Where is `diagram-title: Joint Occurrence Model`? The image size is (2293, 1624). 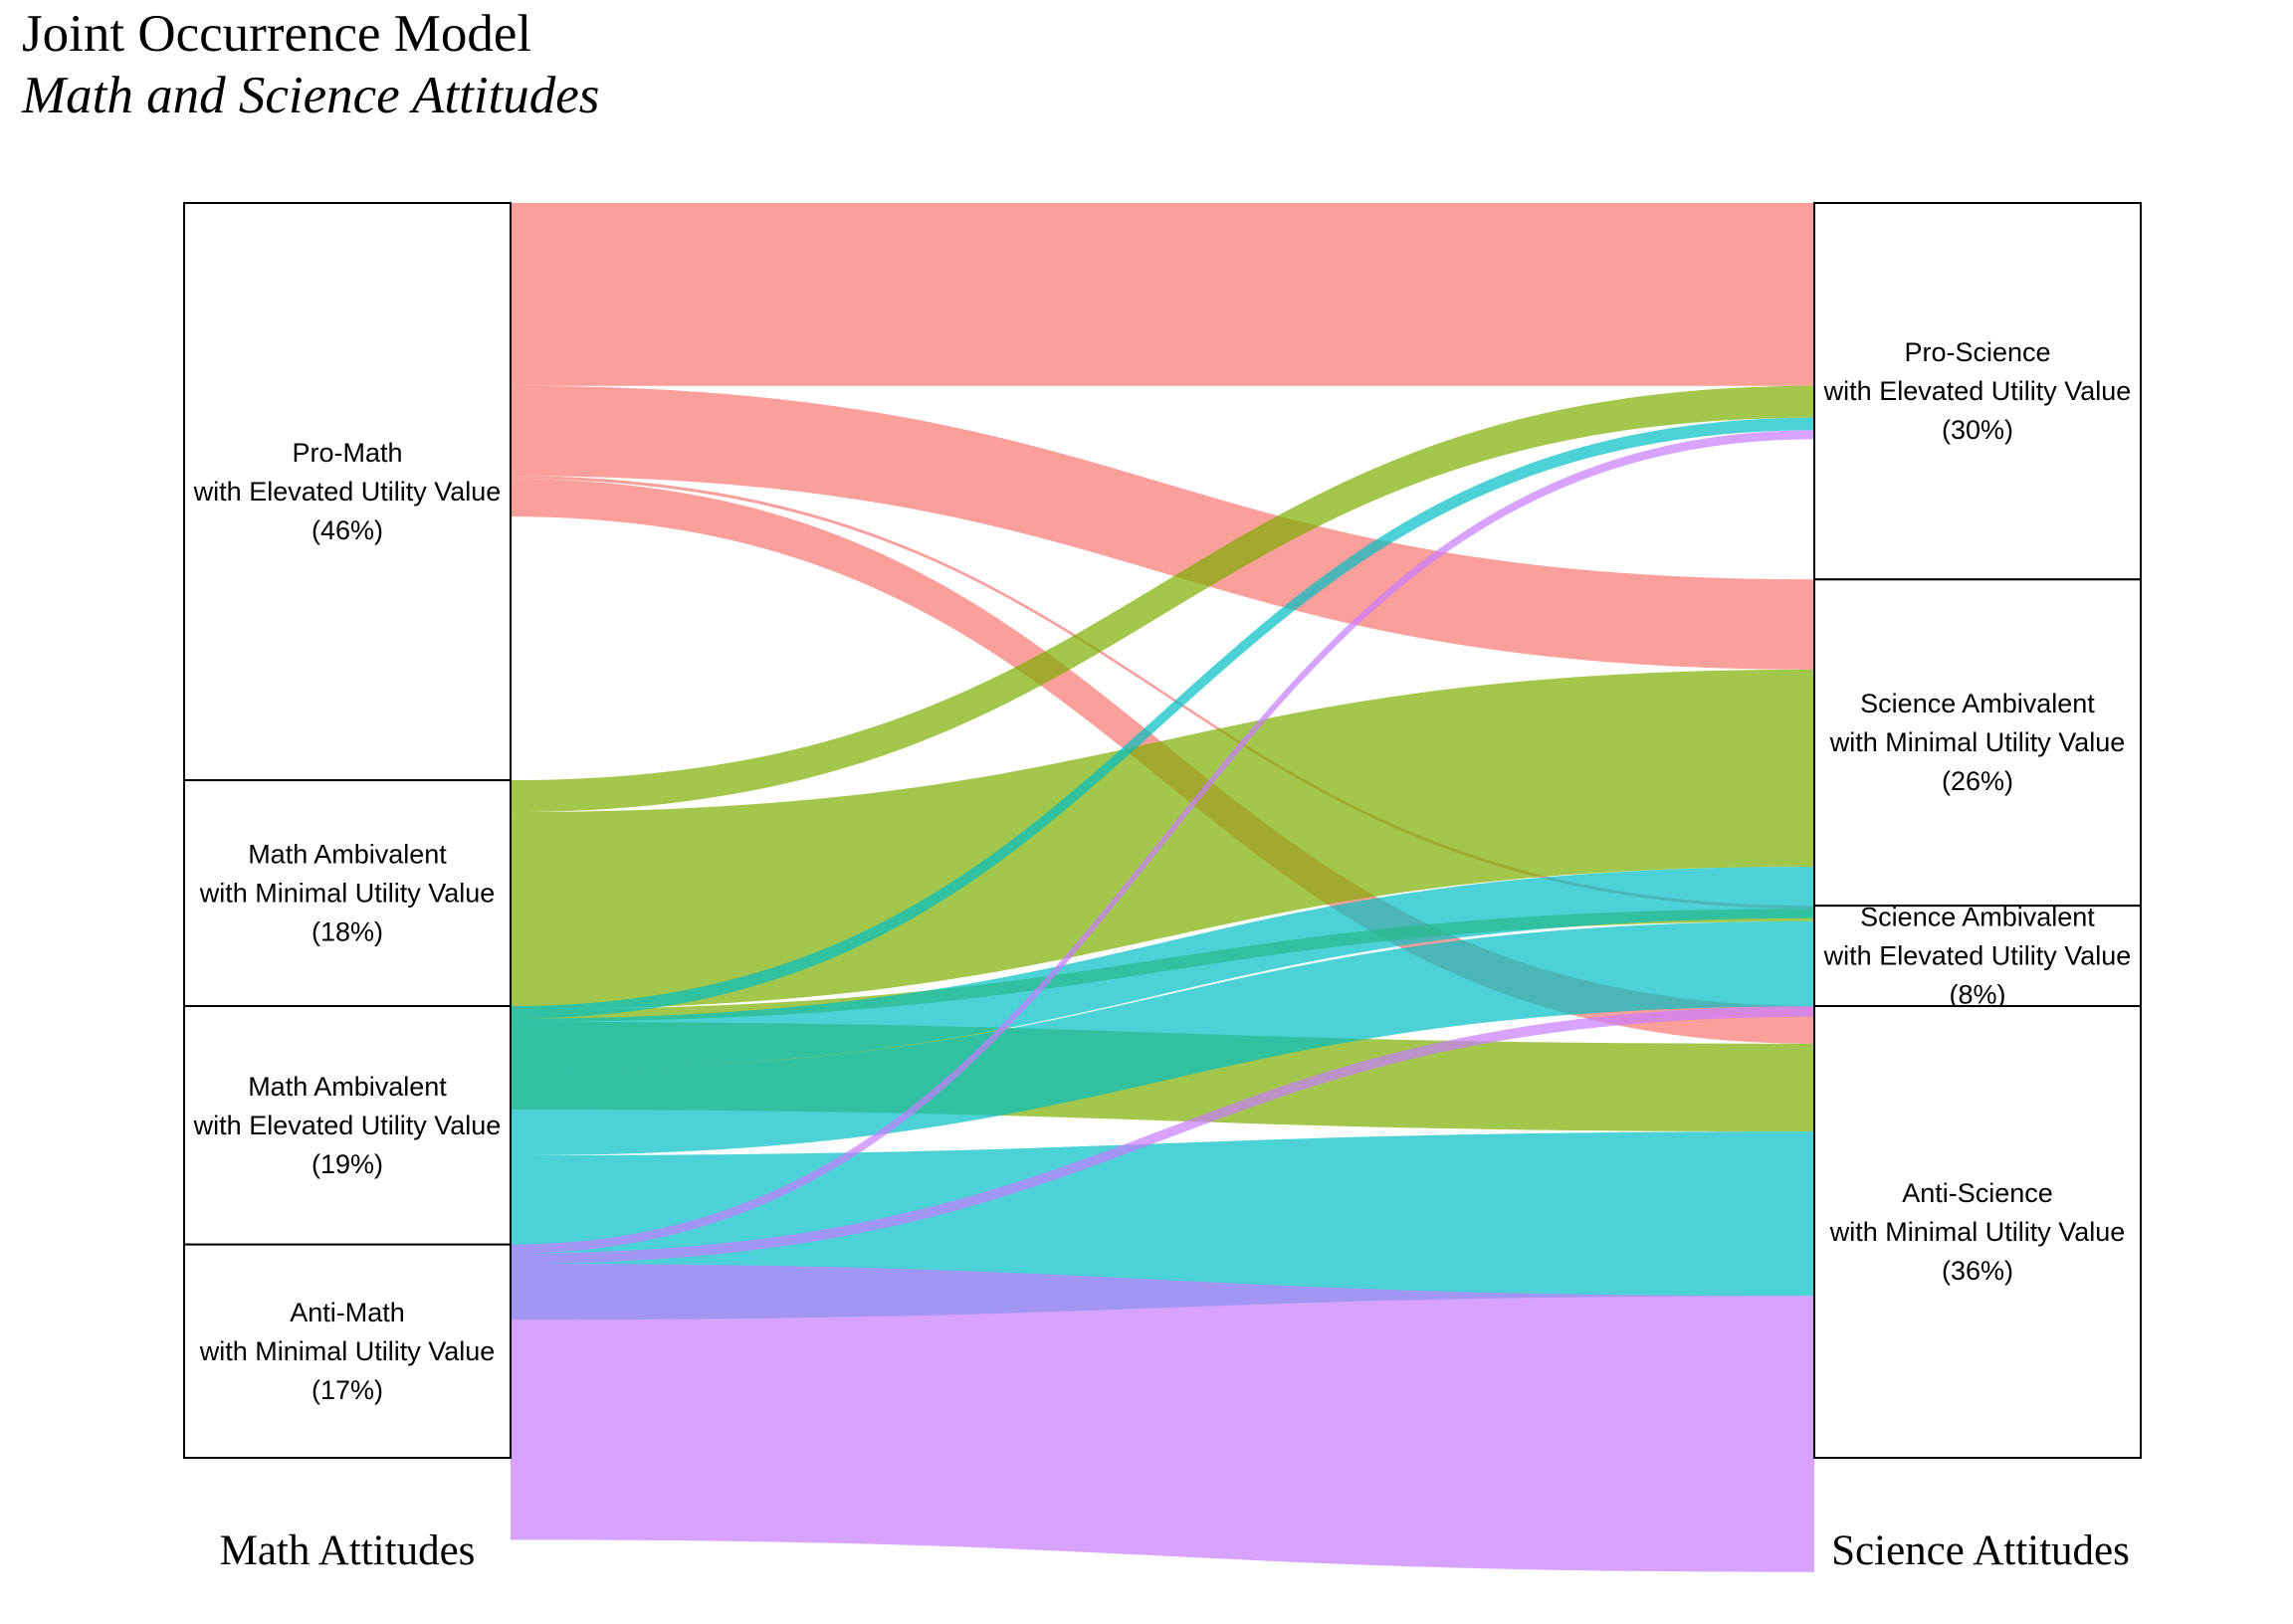 diagram-title: Joint Occurrence Model is located at coordinates (277, 34).